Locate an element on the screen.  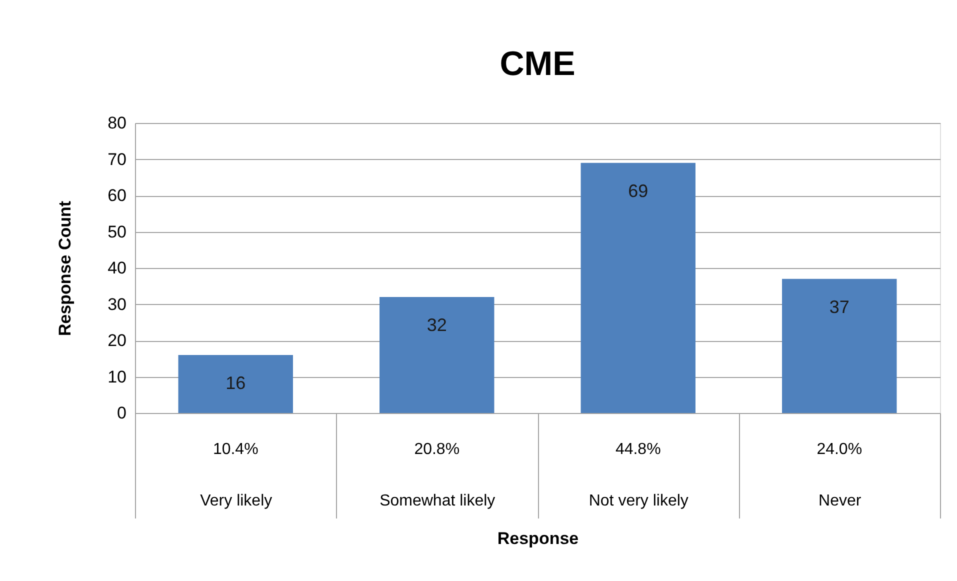
data-label: 69 is located at coordinates (638, 190).